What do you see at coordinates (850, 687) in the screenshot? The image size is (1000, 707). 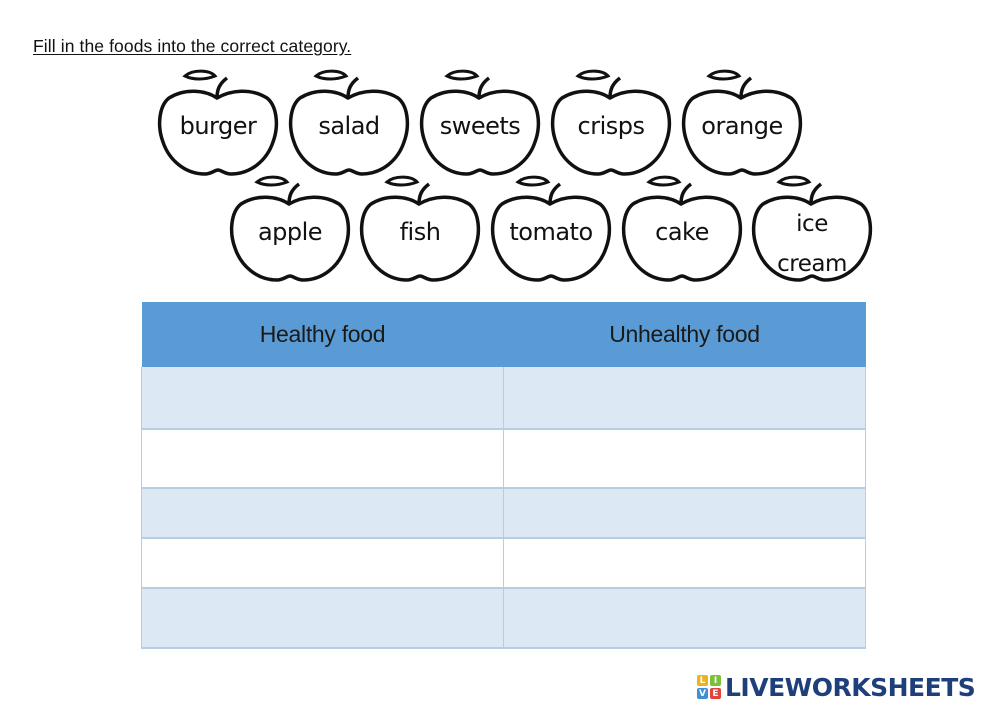 I see `logo-text: LIVEWORKSHEETS` at bounding box center [850, 687].